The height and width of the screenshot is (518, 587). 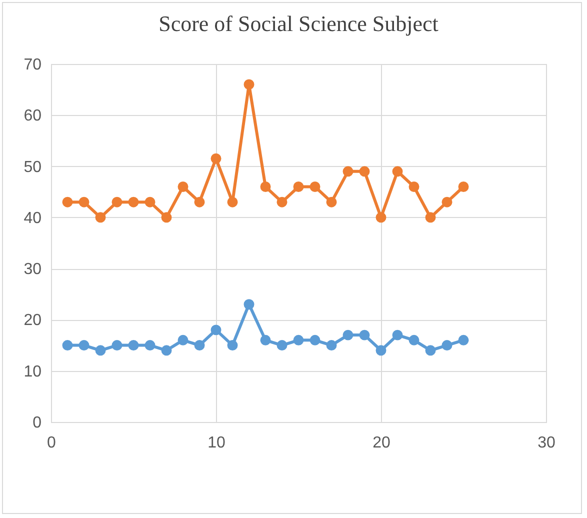 What do you see at coordinates (547, 443) in the screenshot?
I see `x-tick-label: 30` at bounding box center [547, 443].